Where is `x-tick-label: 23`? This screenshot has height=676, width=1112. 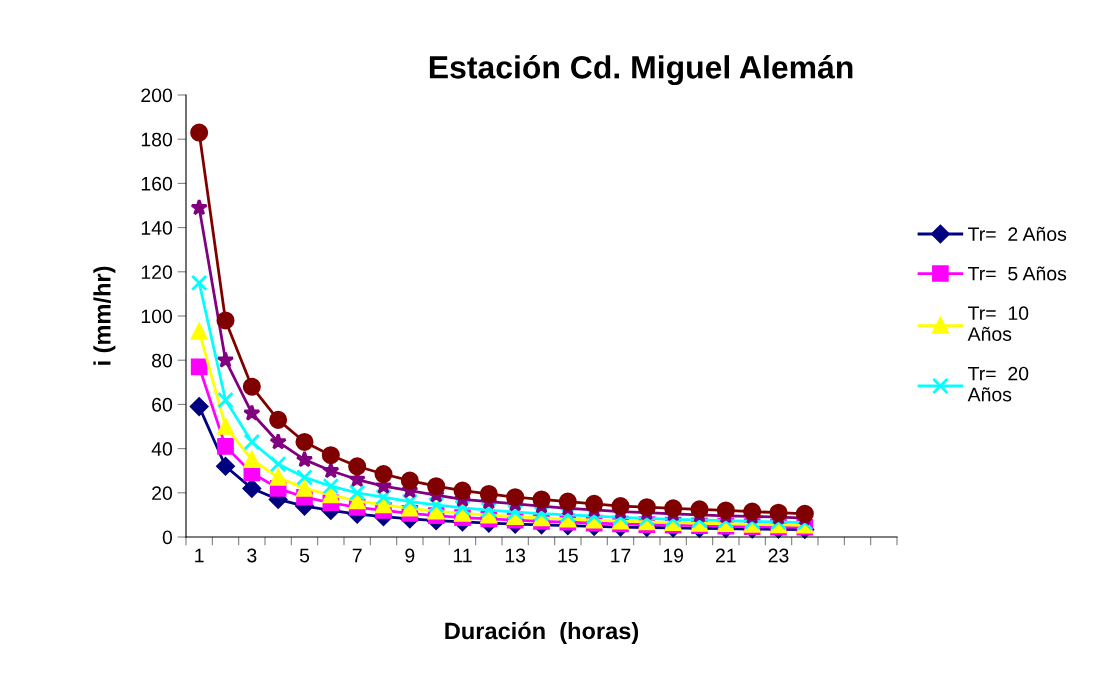
x-tick-label: 23 is located at coordinates (778, 555).